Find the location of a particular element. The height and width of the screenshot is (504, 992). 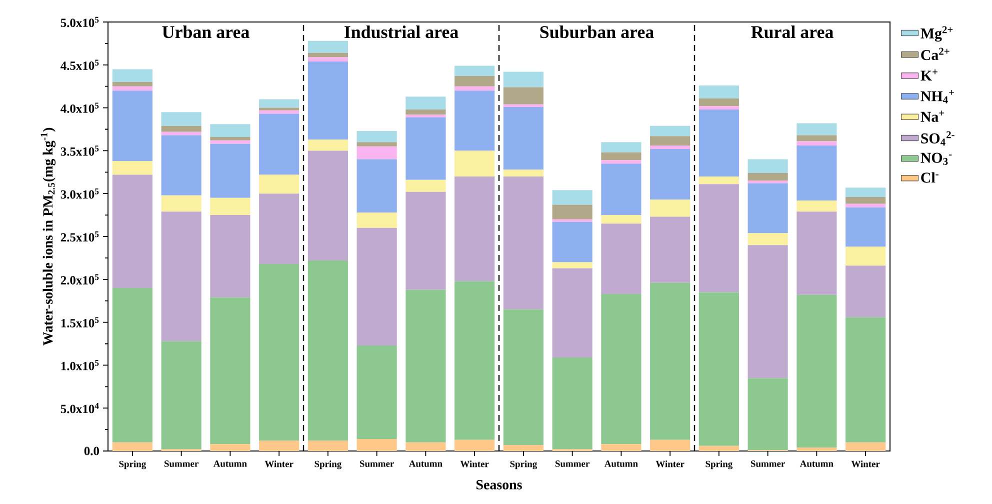

y-tick-label: 5.0x10$^{4}$ is located at coordinates (79, 408).